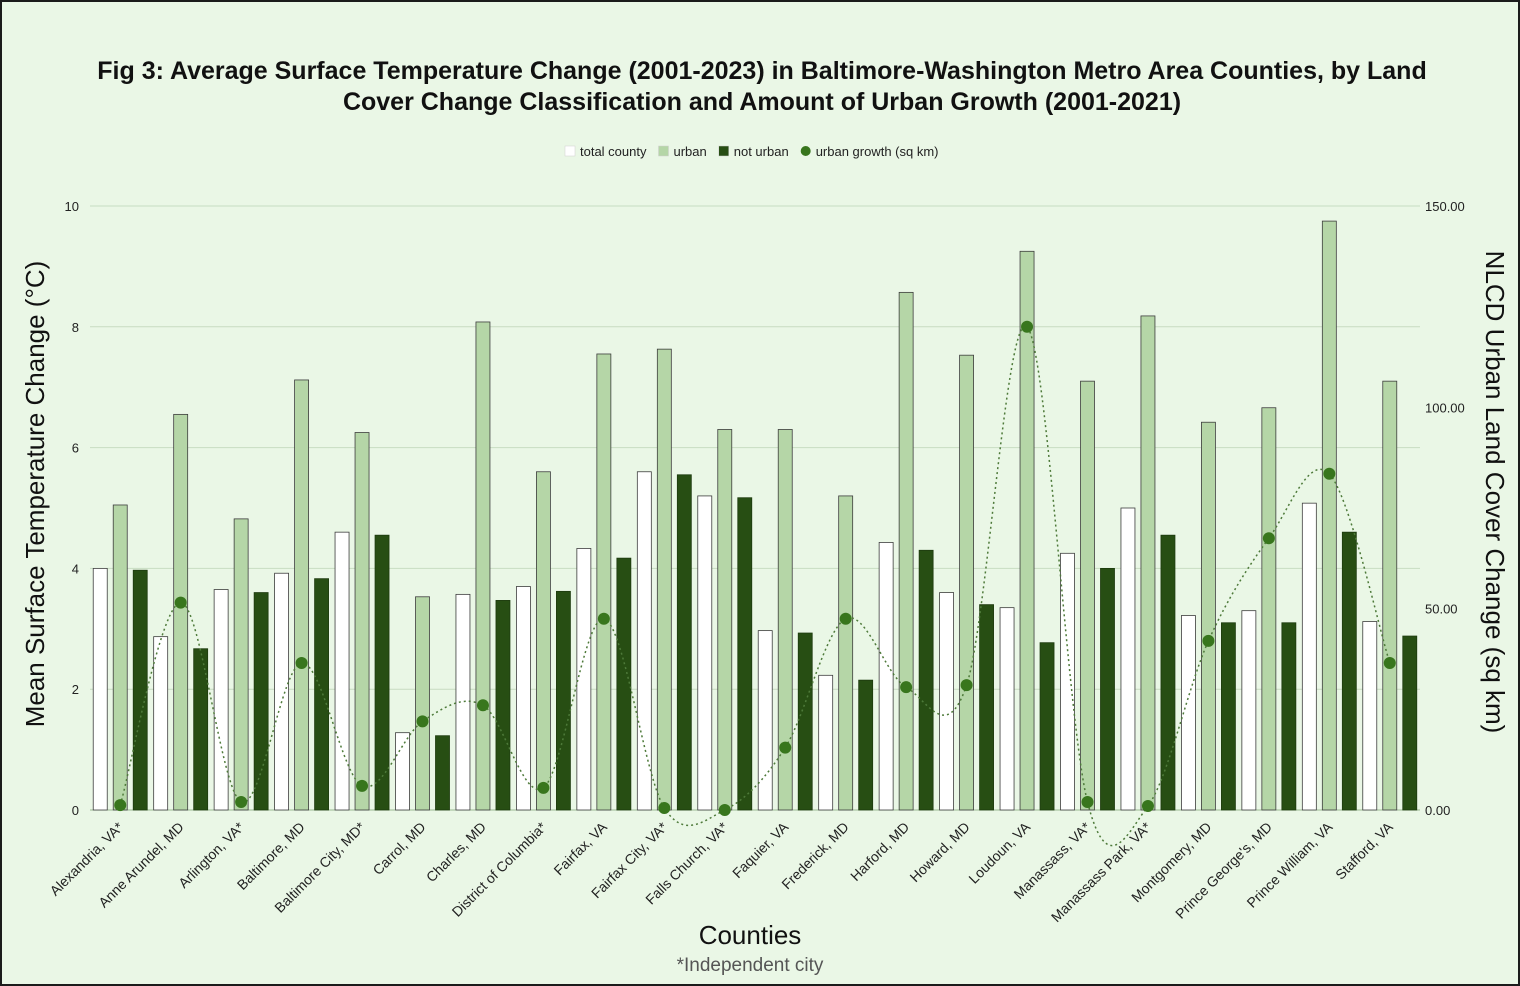  Describe the element at coordinates (75, 568) in the screenshot. I see `y-tick-label: 4` at that location.